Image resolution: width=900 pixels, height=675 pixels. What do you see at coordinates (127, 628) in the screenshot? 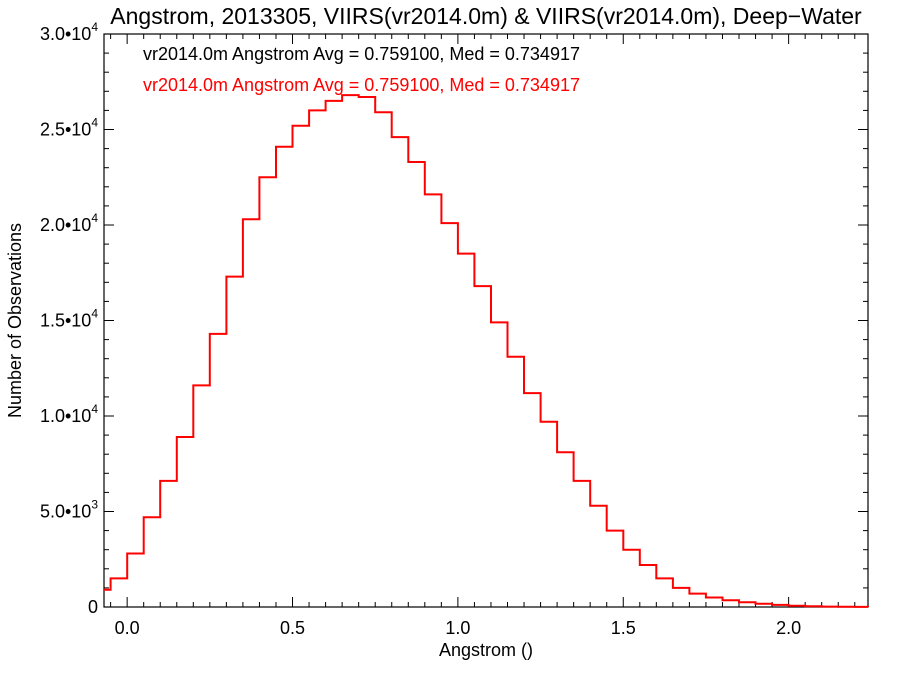
I see `x-tick-label: 0.0` at bounding box center [127, 628].